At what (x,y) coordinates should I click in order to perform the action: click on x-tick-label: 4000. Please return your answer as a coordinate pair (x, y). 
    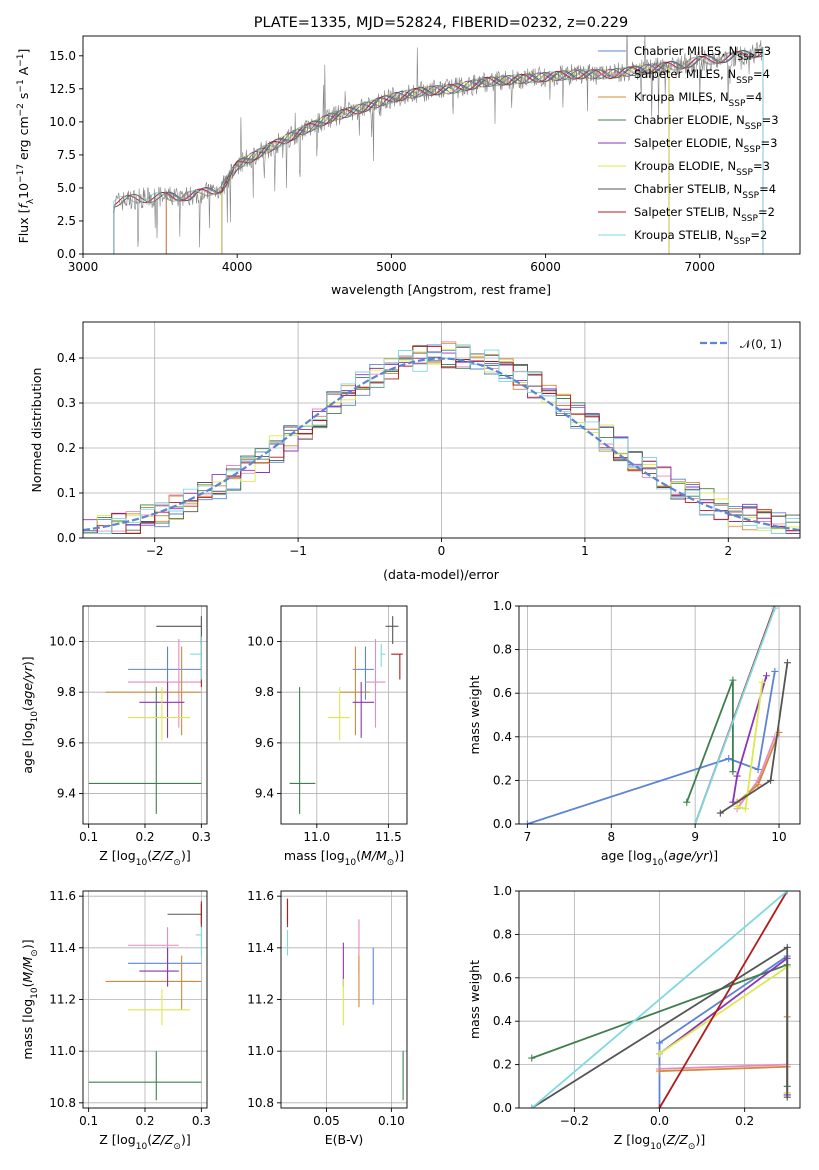
    Looking at the image, I should click on (237, 267).